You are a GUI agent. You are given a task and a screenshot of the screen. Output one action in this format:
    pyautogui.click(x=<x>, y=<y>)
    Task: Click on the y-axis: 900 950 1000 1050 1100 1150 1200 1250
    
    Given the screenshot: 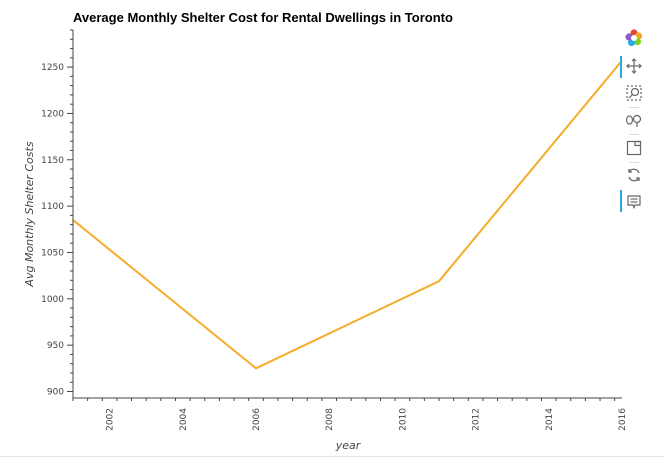 What is the action you would take?
    pyautogui.click(x=57, y=213)
    